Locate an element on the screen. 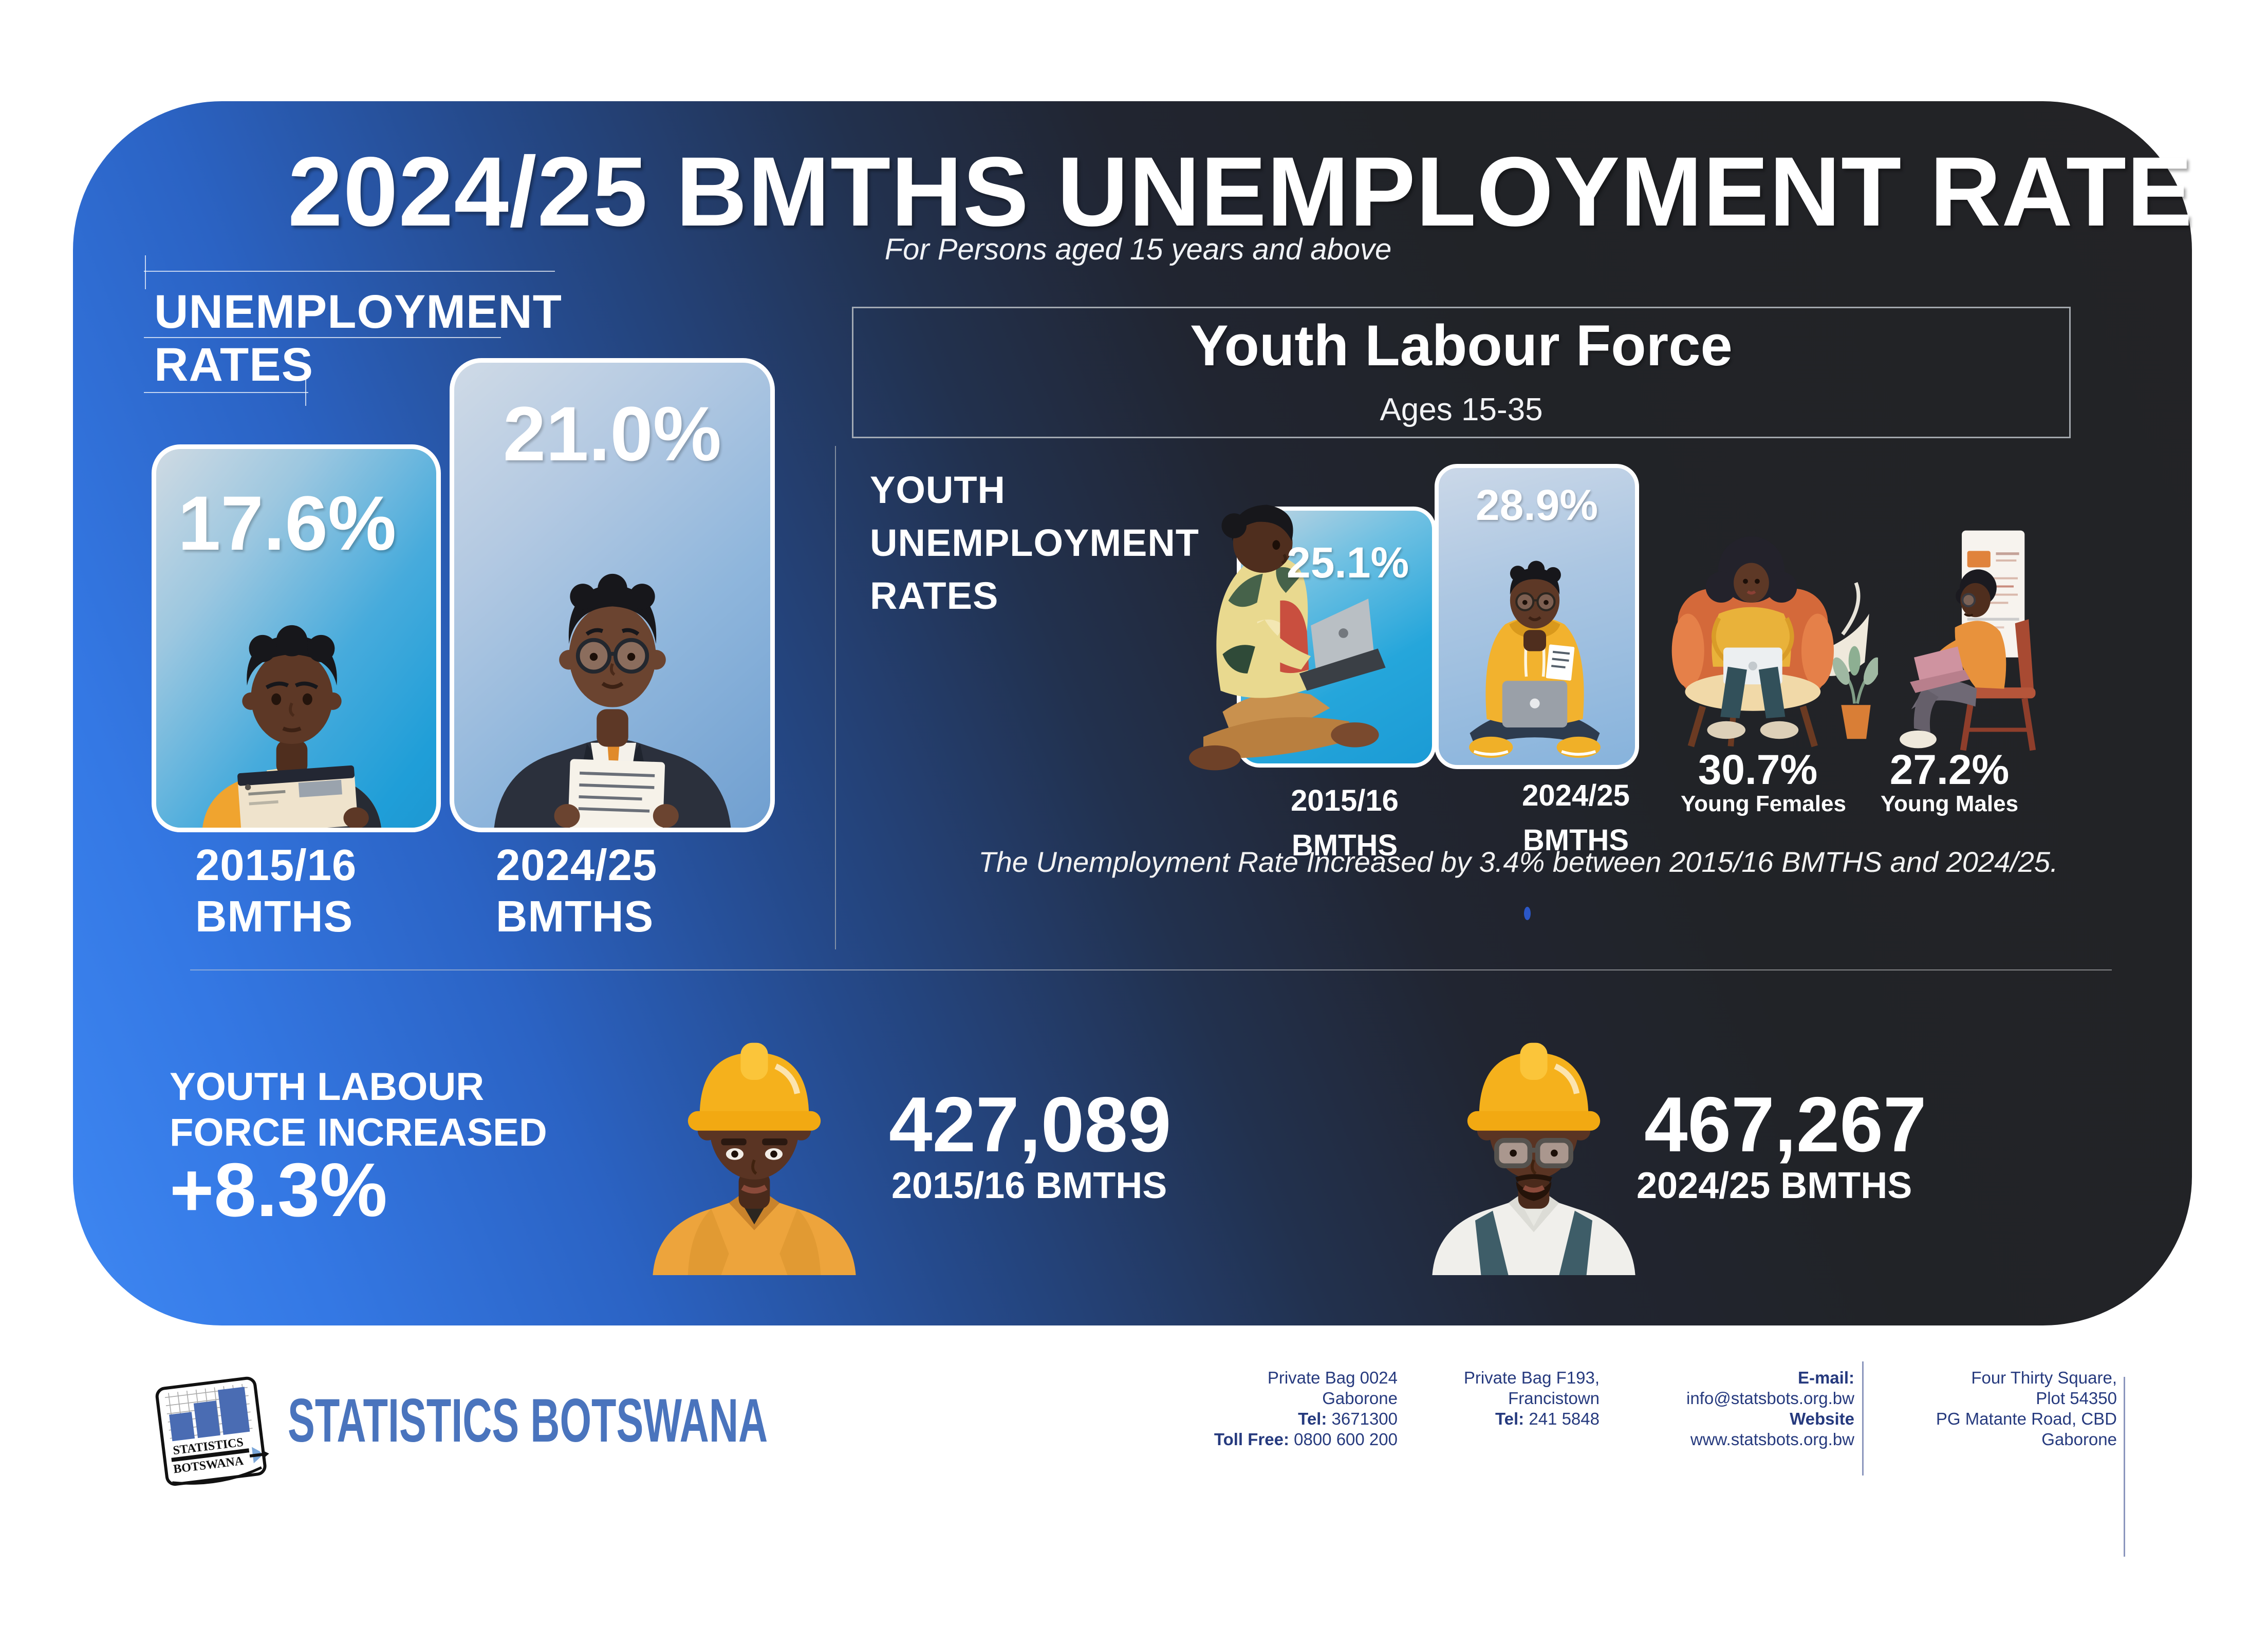 The height and width of the screenshot is (1644, 2268). contact-line: Tel: 241 5848 is located at coordinates (1547, 1419).